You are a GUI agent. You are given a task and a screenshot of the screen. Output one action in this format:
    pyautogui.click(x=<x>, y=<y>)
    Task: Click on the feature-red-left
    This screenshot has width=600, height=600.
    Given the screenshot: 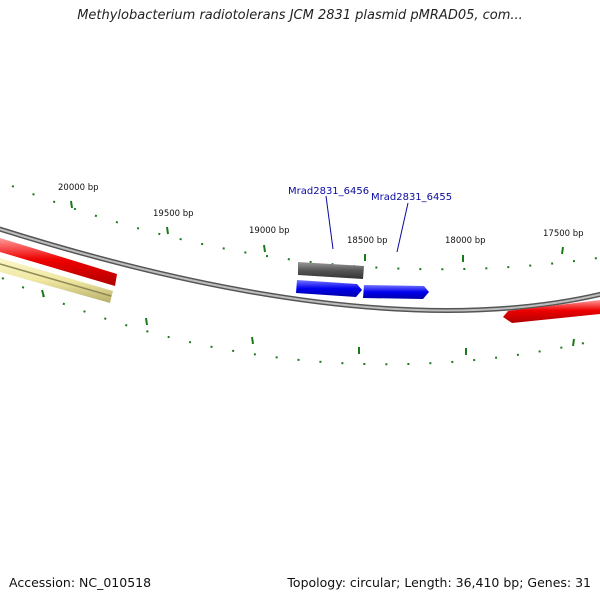 What is the action you would take?
    pyautogui.click(x=58, y=262)
    